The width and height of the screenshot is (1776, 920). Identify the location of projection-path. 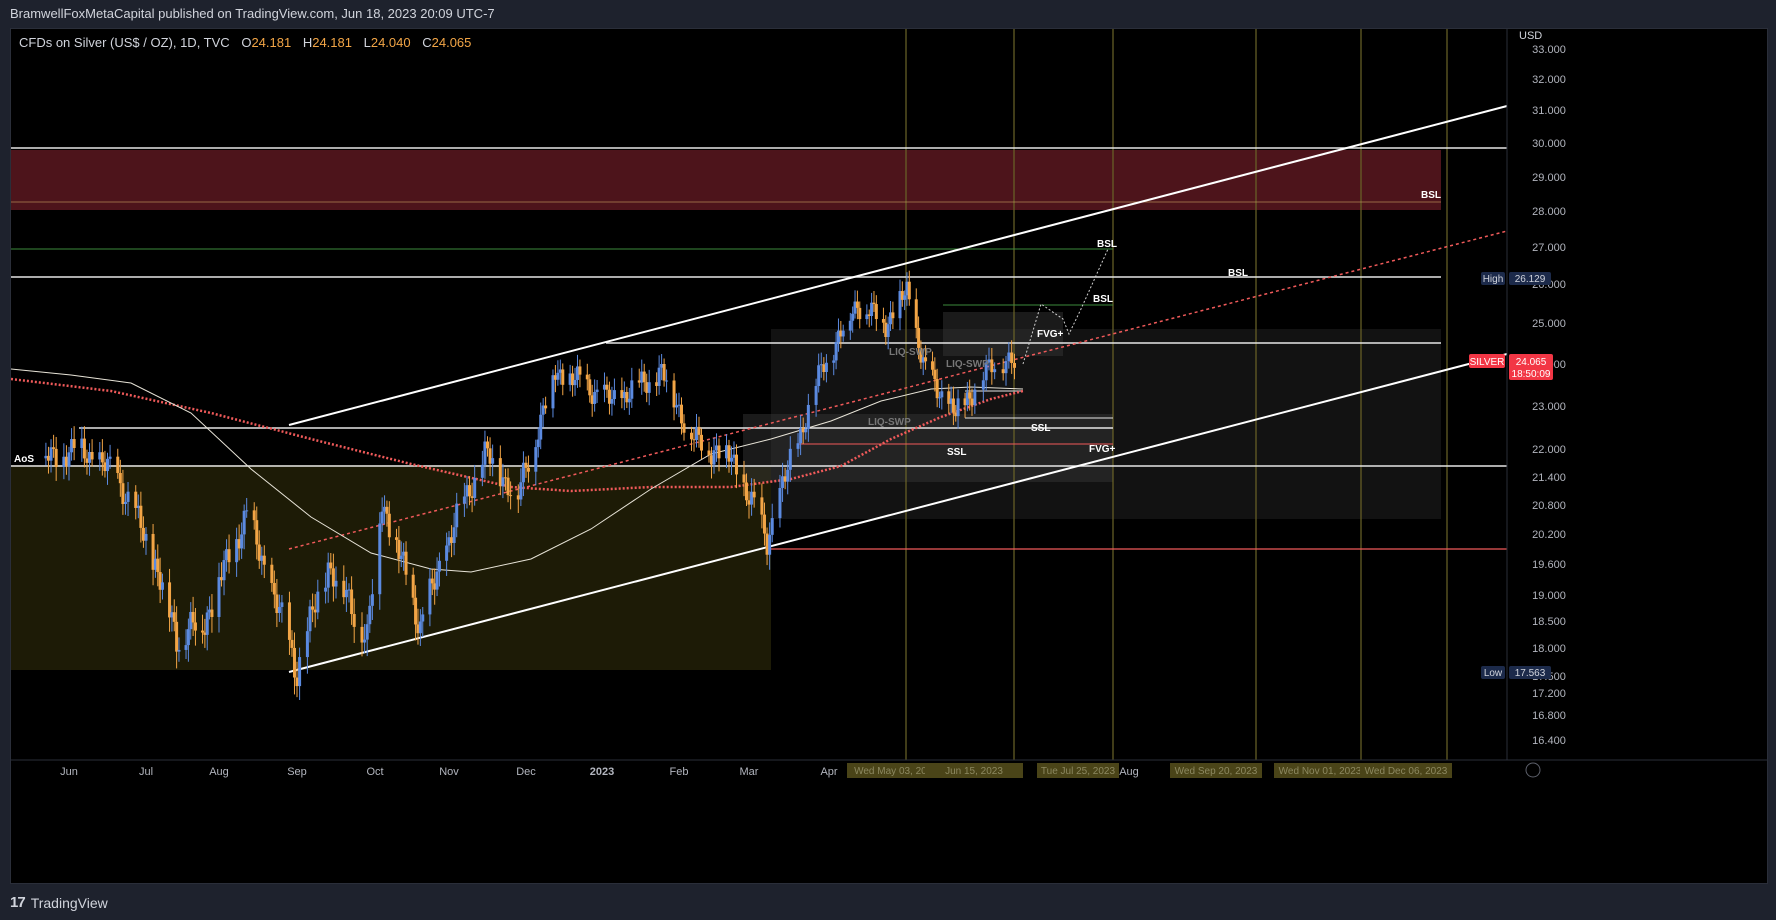
(1065, 306).